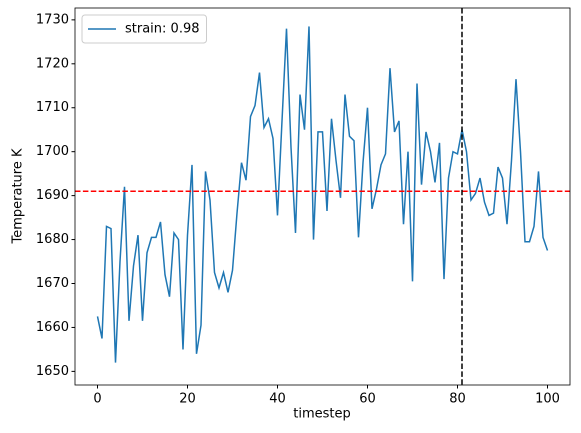  What do you see at coordinates (52, 195) in the screenshot?
I see `y-tick-label: 1690` at bounding box center [52, 195].